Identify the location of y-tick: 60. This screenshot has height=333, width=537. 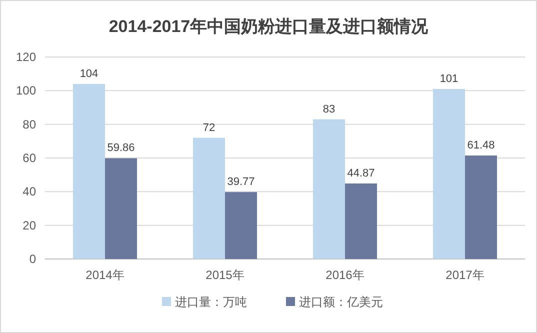
(29, 158).